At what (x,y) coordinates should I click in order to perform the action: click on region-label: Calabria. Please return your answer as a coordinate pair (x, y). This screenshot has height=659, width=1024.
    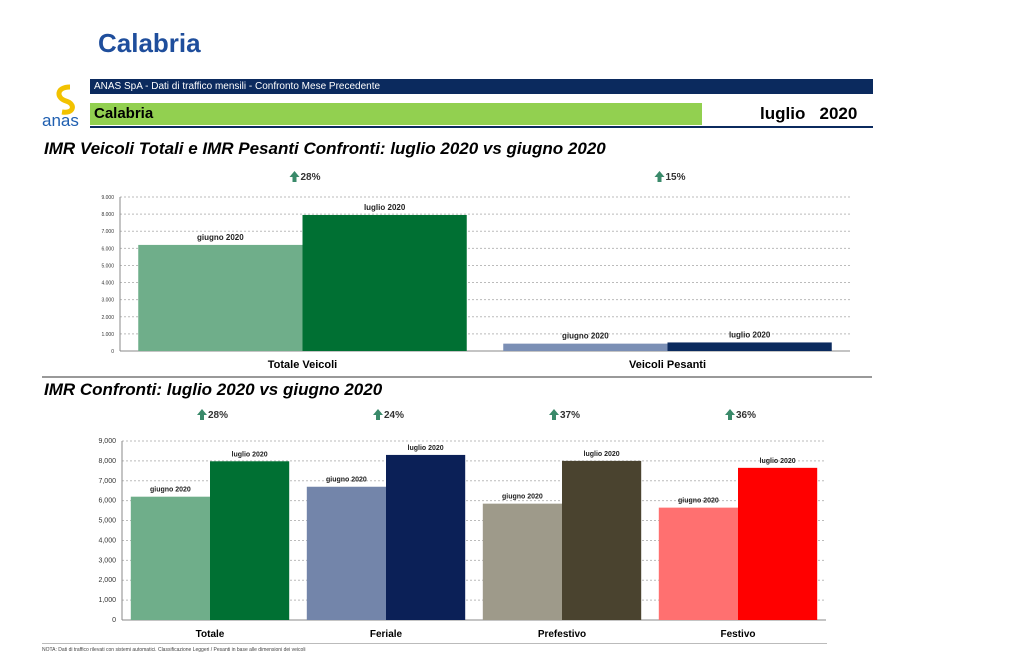
    Looking at the image, I should click on (396, 114).